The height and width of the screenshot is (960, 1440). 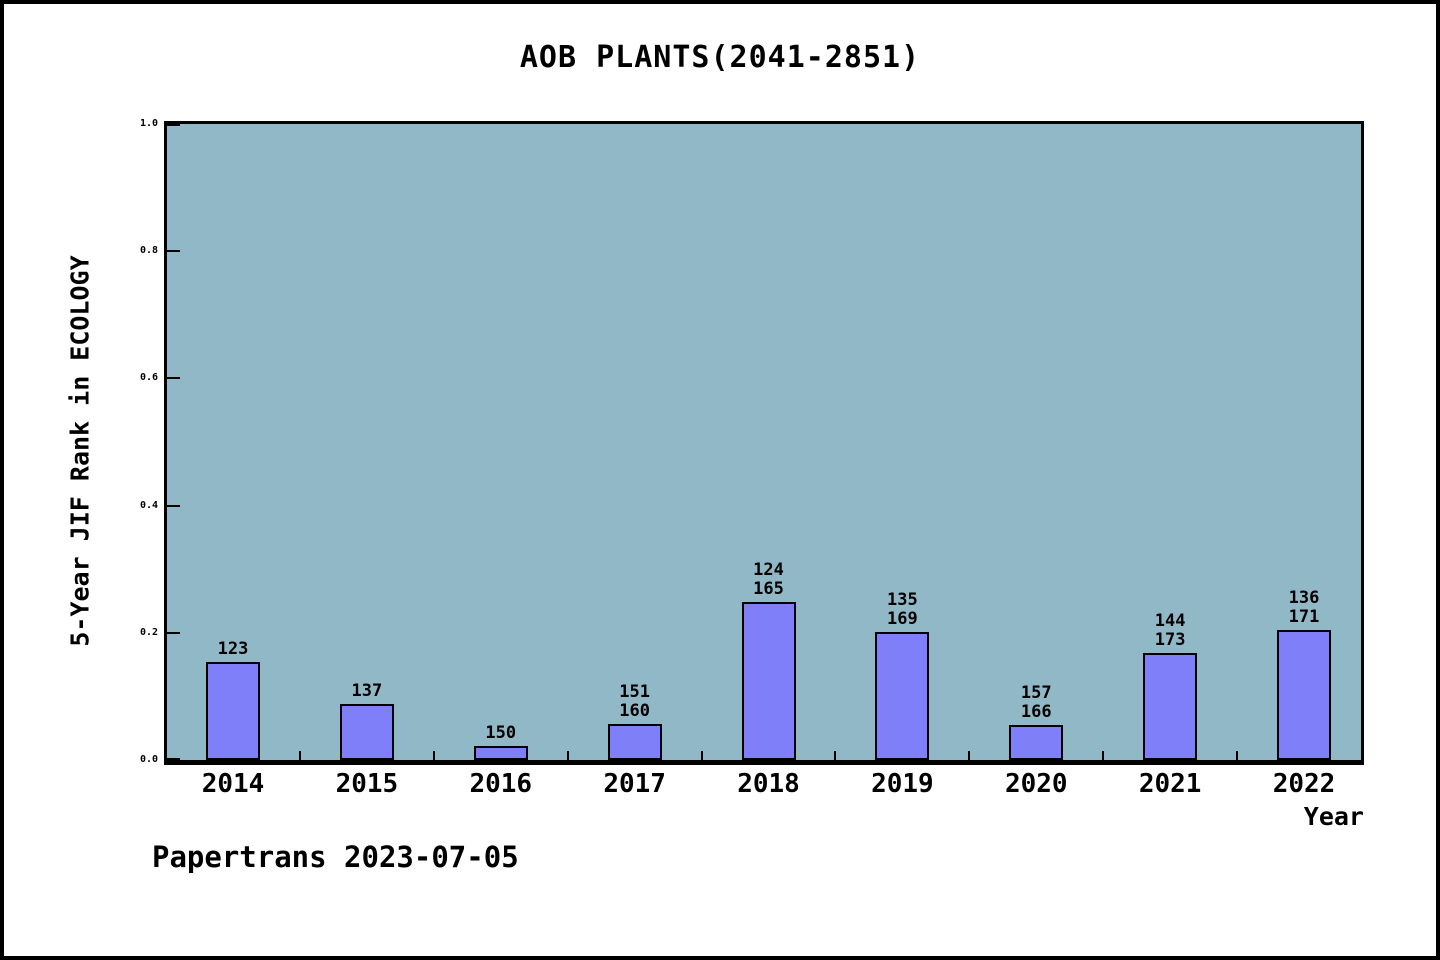 What do you see at coordinates (634, 742) in the screenshot?
I see `bar-2017` at bounding box center [634, 742].